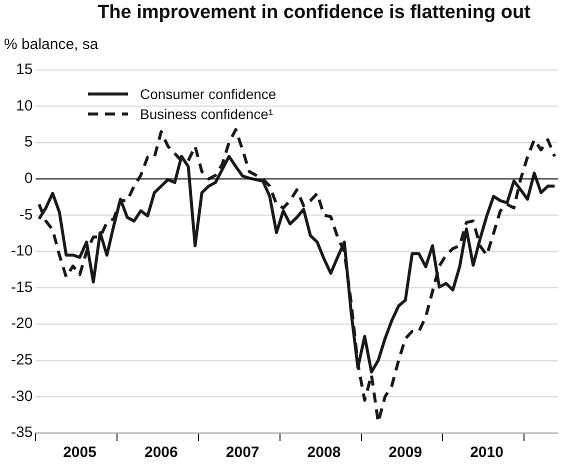 The width and height of the screenshot is (568, 465). What do you see at coordinates (26, 215) in the screenshot?
I see `y-tick-label: -5` at bounding box center [26, 215].